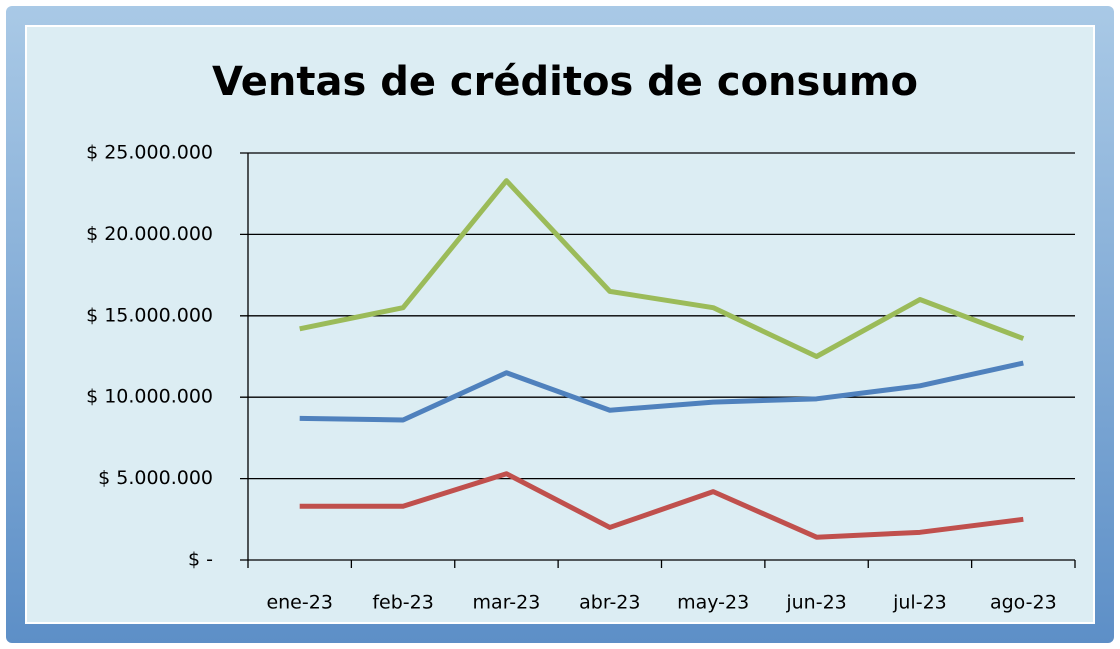  What do you see at coordinates (149, 153) in the screenshot?
I see `y-tick-label: $ 25.000.000` at bounding box center [149, 153].